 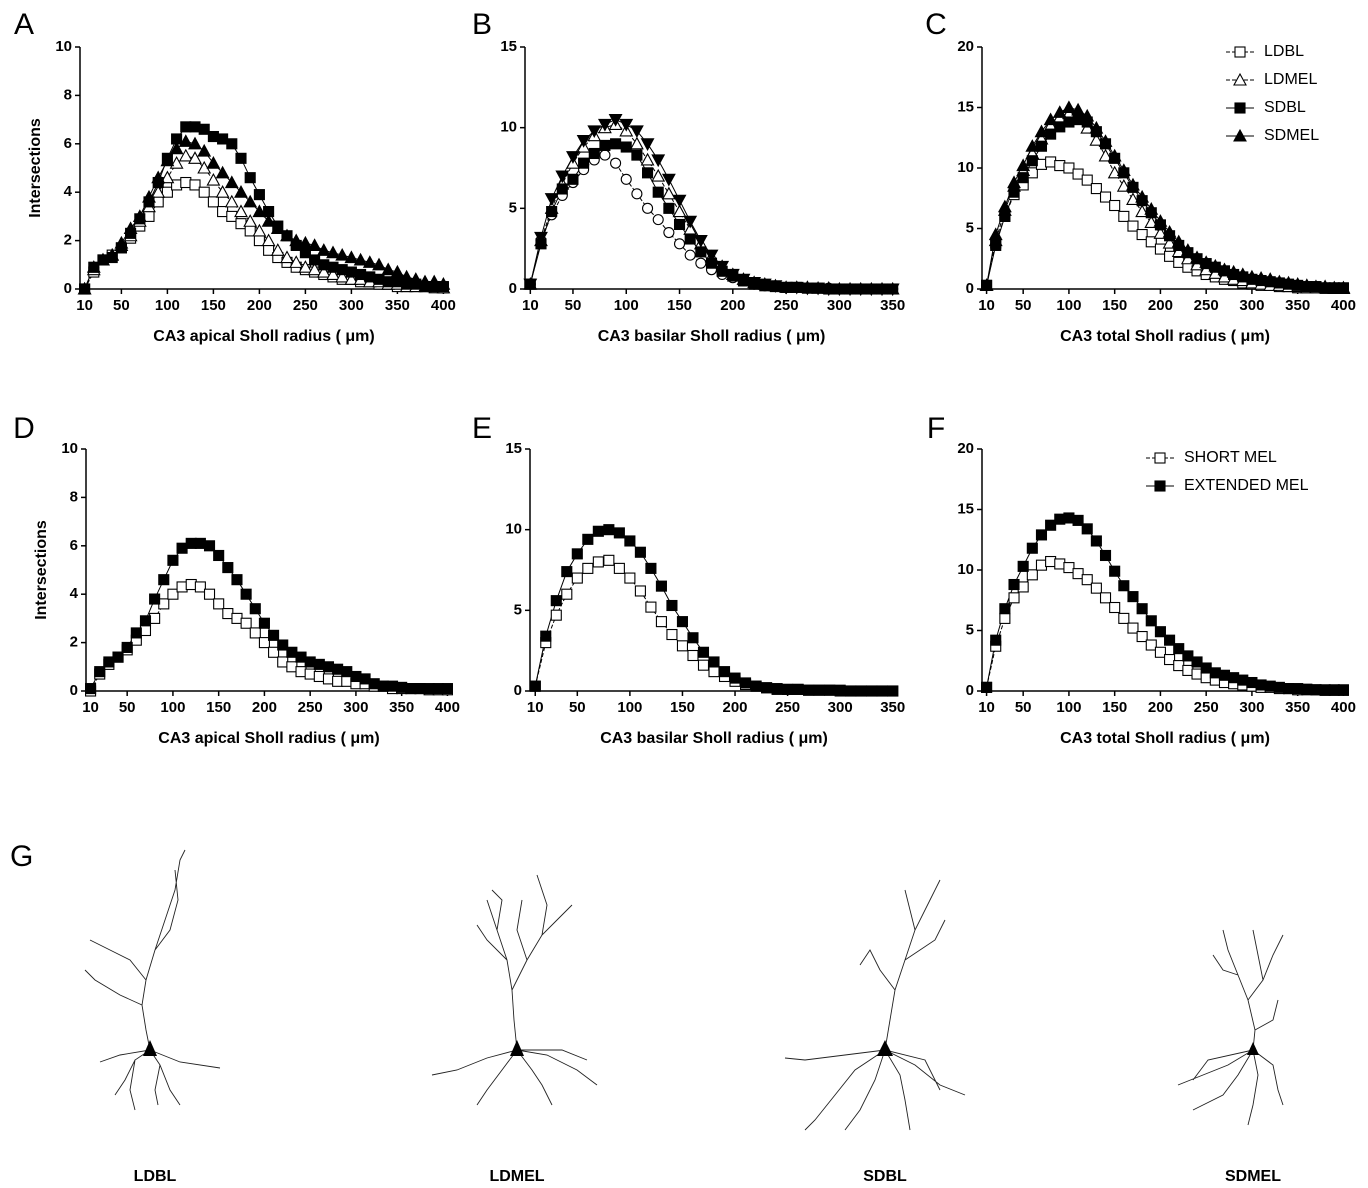 What do you see at coordinates (516, 1176) in the screenshot?
I see `neuron-label: LDMEL` at bounding box center [516, 1176].